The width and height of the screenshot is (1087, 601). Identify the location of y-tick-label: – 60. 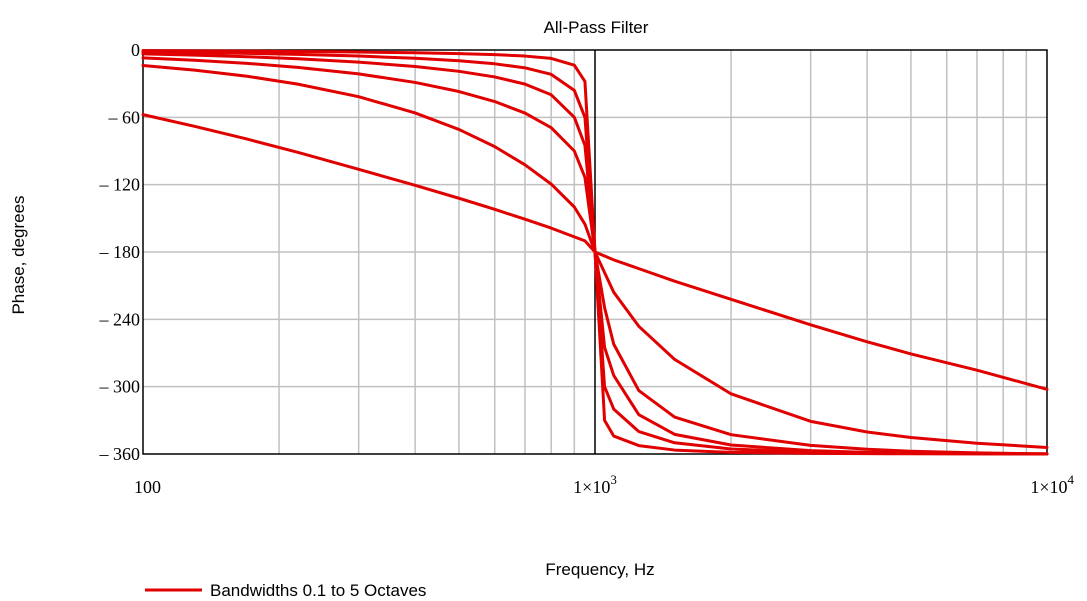
(124, 117).